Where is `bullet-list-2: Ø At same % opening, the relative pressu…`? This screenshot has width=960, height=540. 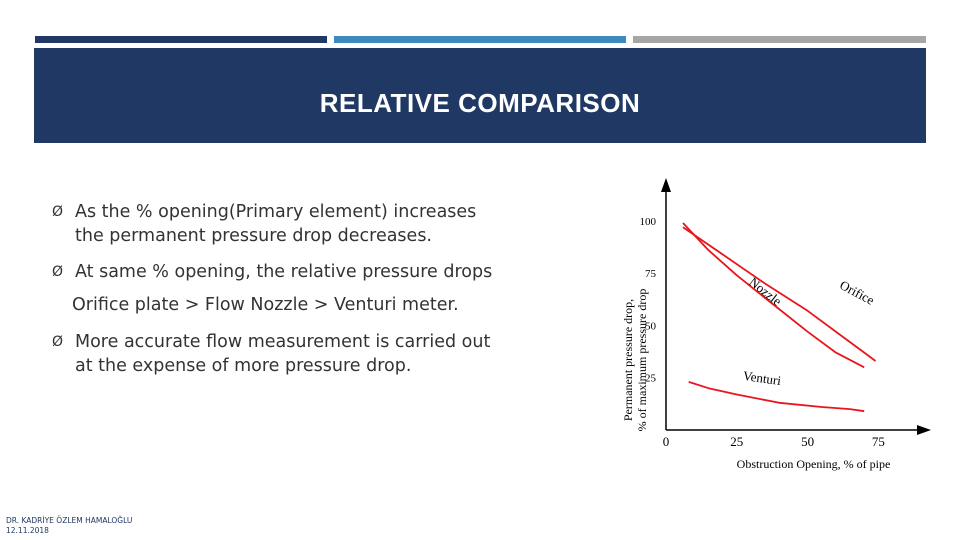
bullet-list-2: Ø At same % opening, the relative pressu… is located at coordinates (312, 272).